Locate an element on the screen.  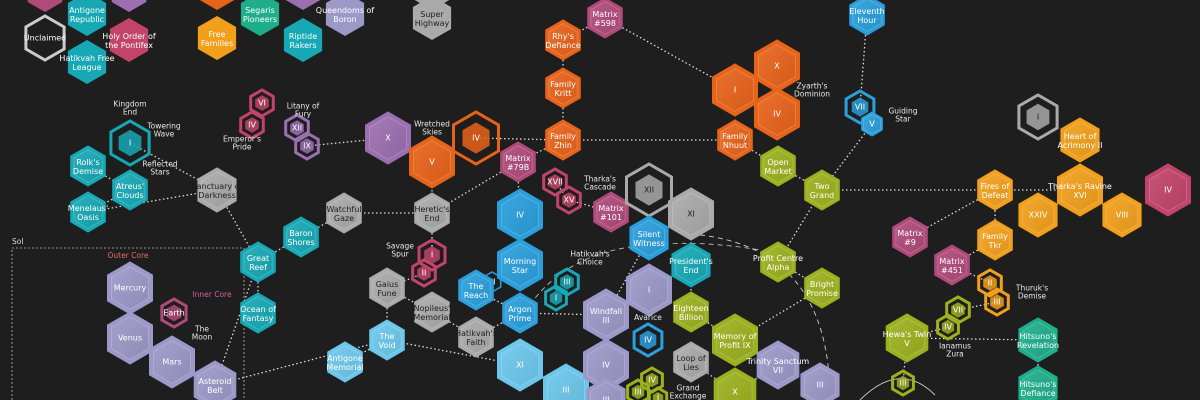
sector-zyarth_i: I is located at coordinates (735, 90).